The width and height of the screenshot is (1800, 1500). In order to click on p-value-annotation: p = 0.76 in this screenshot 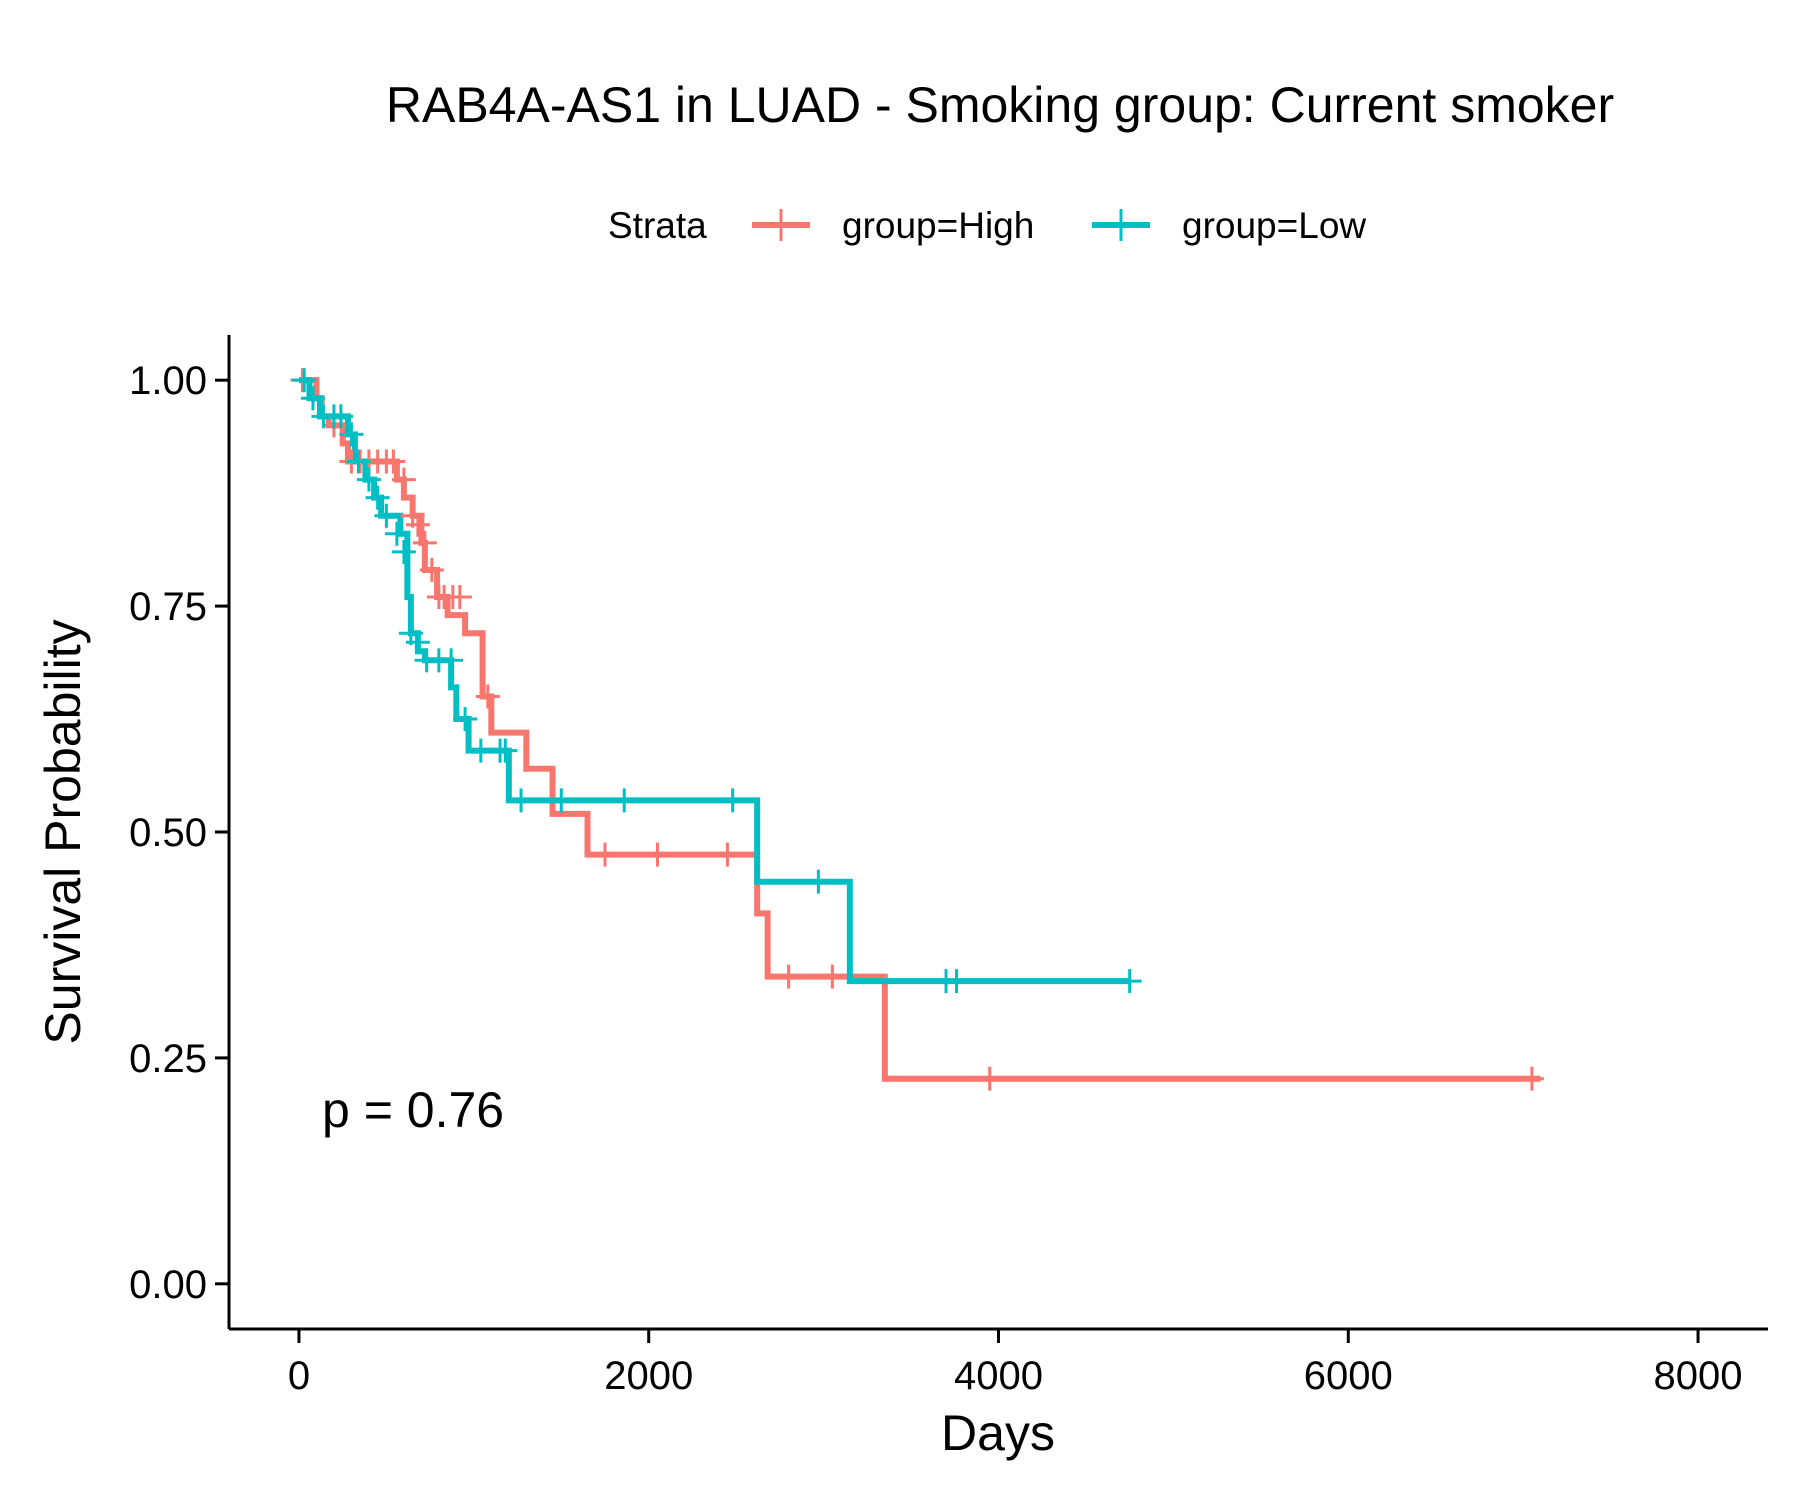, I will do `click(413, 1110)`.